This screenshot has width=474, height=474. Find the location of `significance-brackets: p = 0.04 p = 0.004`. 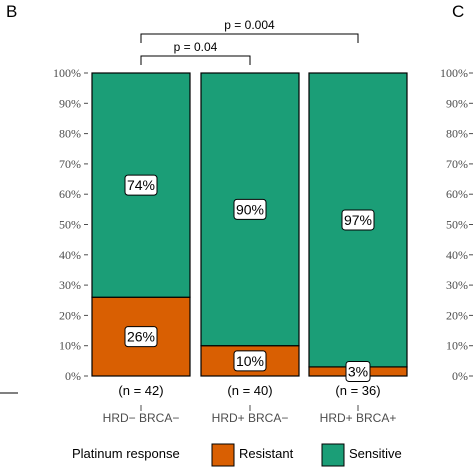

significance-brackets: p = 0.04 p = 0.004 is located at coordinates (249, 41).